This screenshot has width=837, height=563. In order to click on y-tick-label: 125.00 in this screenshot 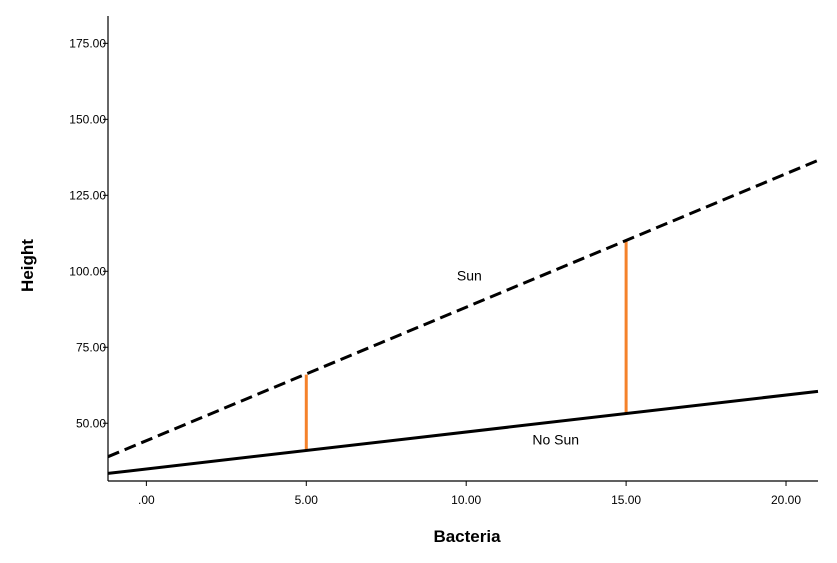, I will do `click(87, 195)`.